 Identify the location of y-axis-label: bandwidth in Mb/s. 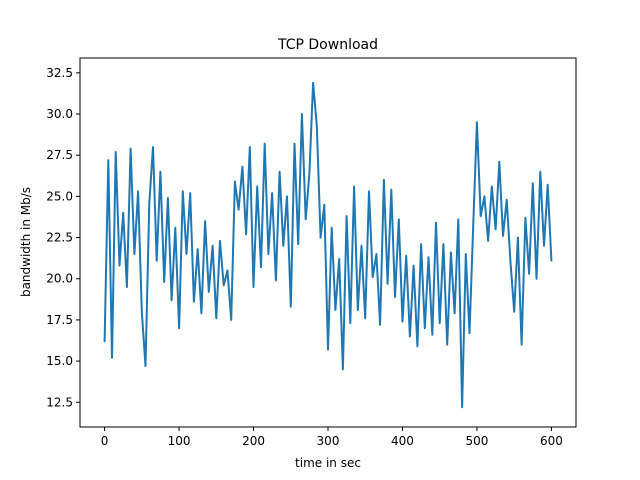
(26, 242).